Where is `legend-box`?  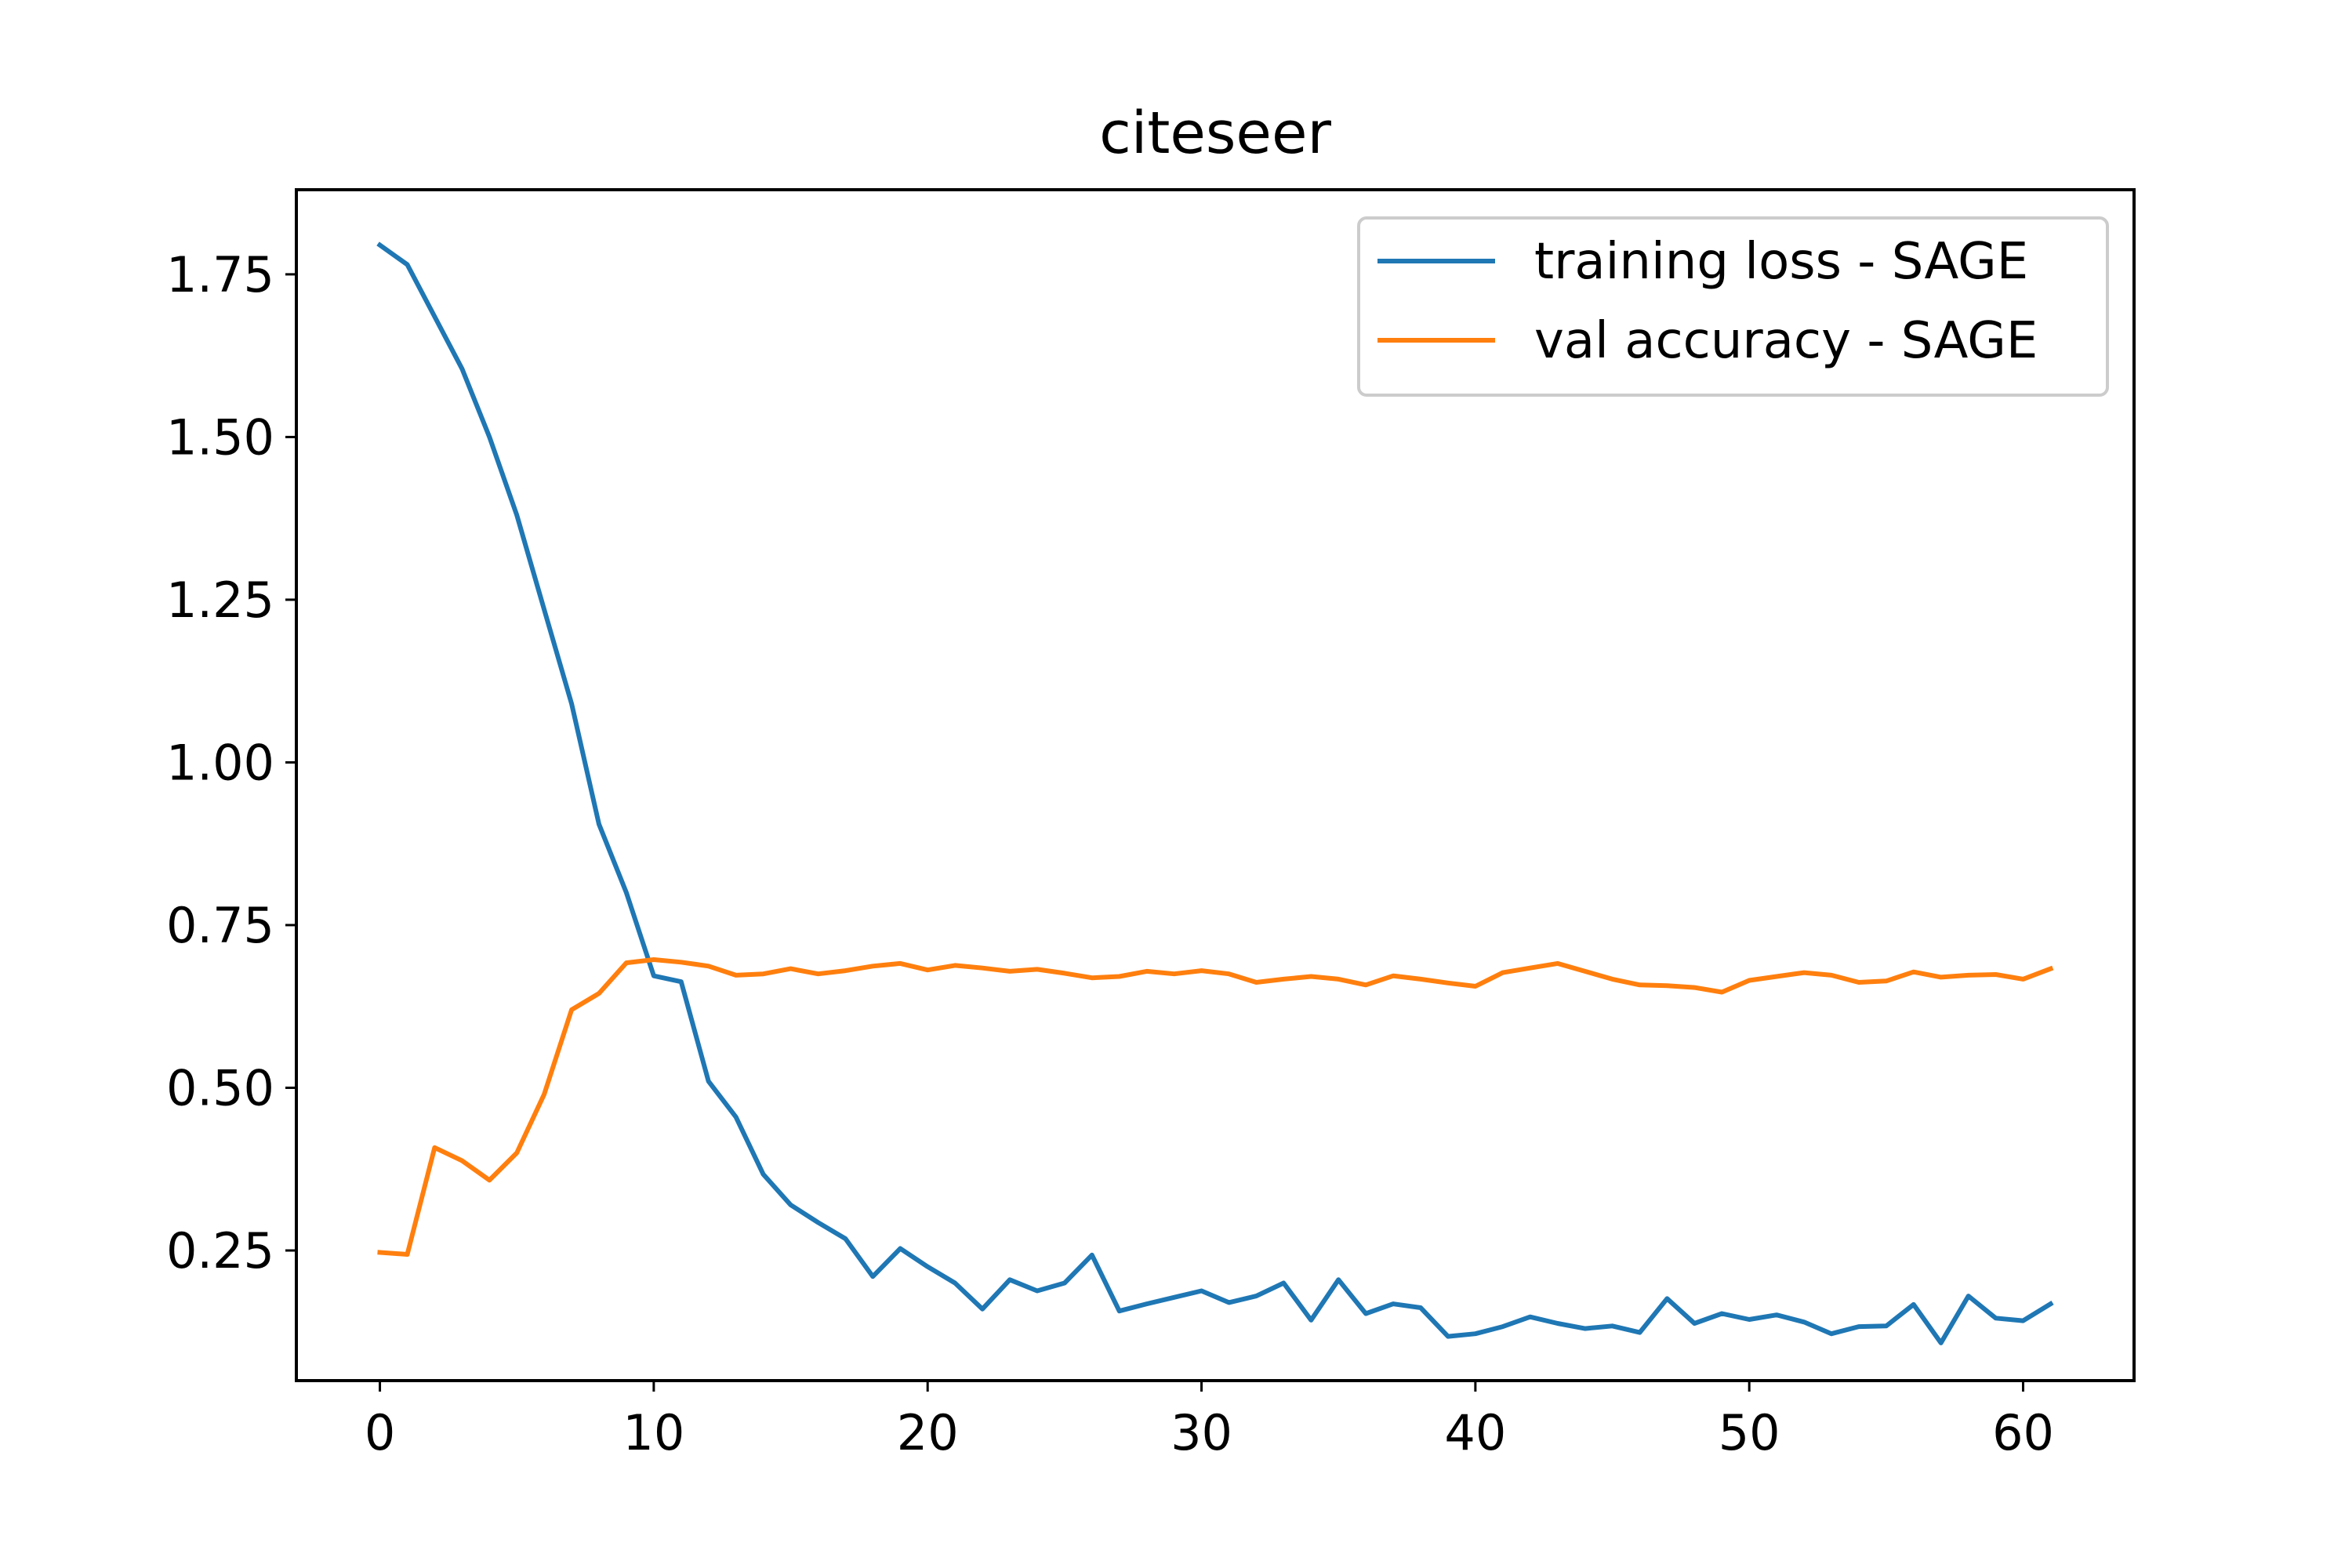
legend-box is located at coordinates (1733, 306).